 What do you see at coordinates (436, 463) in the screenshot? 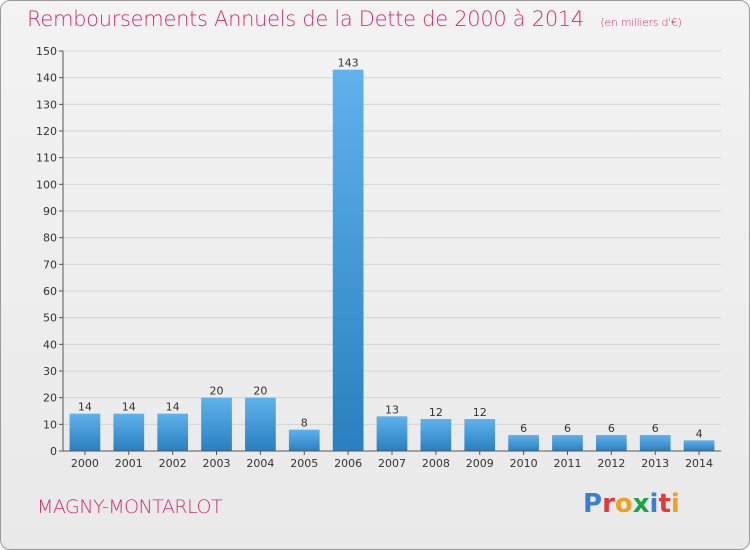
I see `x-tick-label: 2008` at bounding box center [436, 463].